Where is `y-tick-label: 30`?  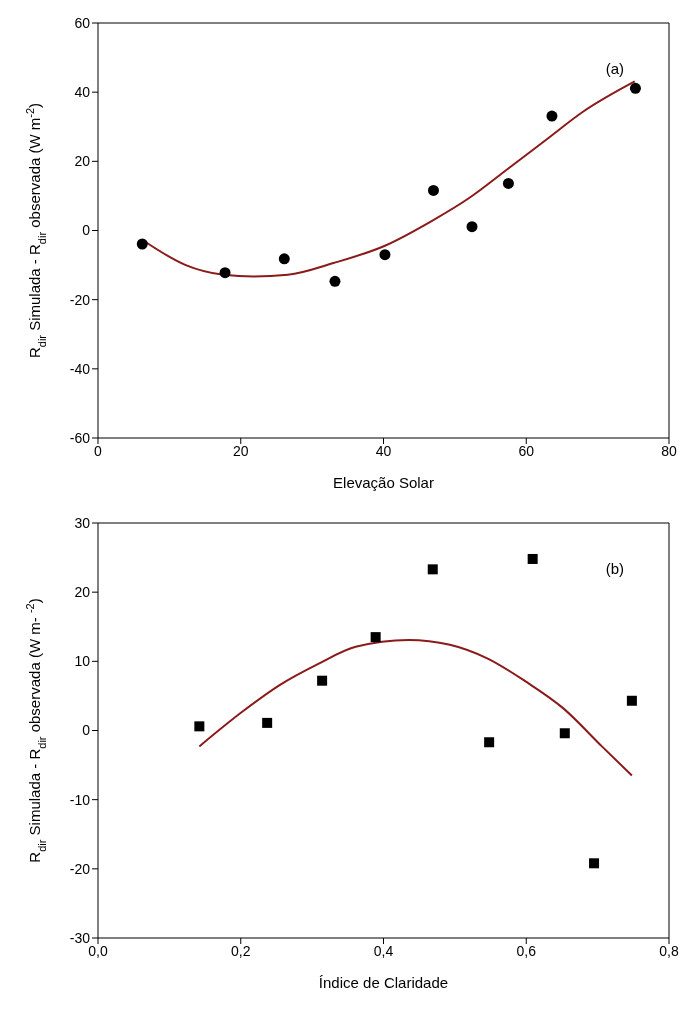 y-tick-label: 30 is located at coordinates (82, 522).